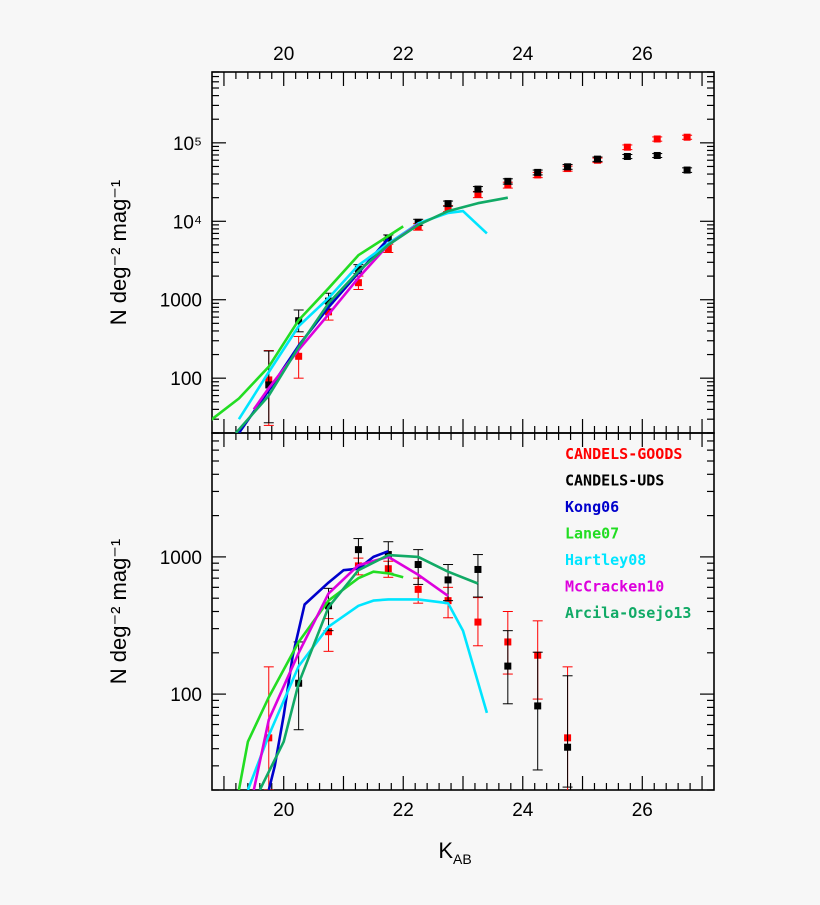 The width and height of the screenshot is (820, 905). What do you see at coordinates (614, 481) in the screenshot?
I see `legend-entry: CANDELS-UDS` at bounding box center [614, 481].